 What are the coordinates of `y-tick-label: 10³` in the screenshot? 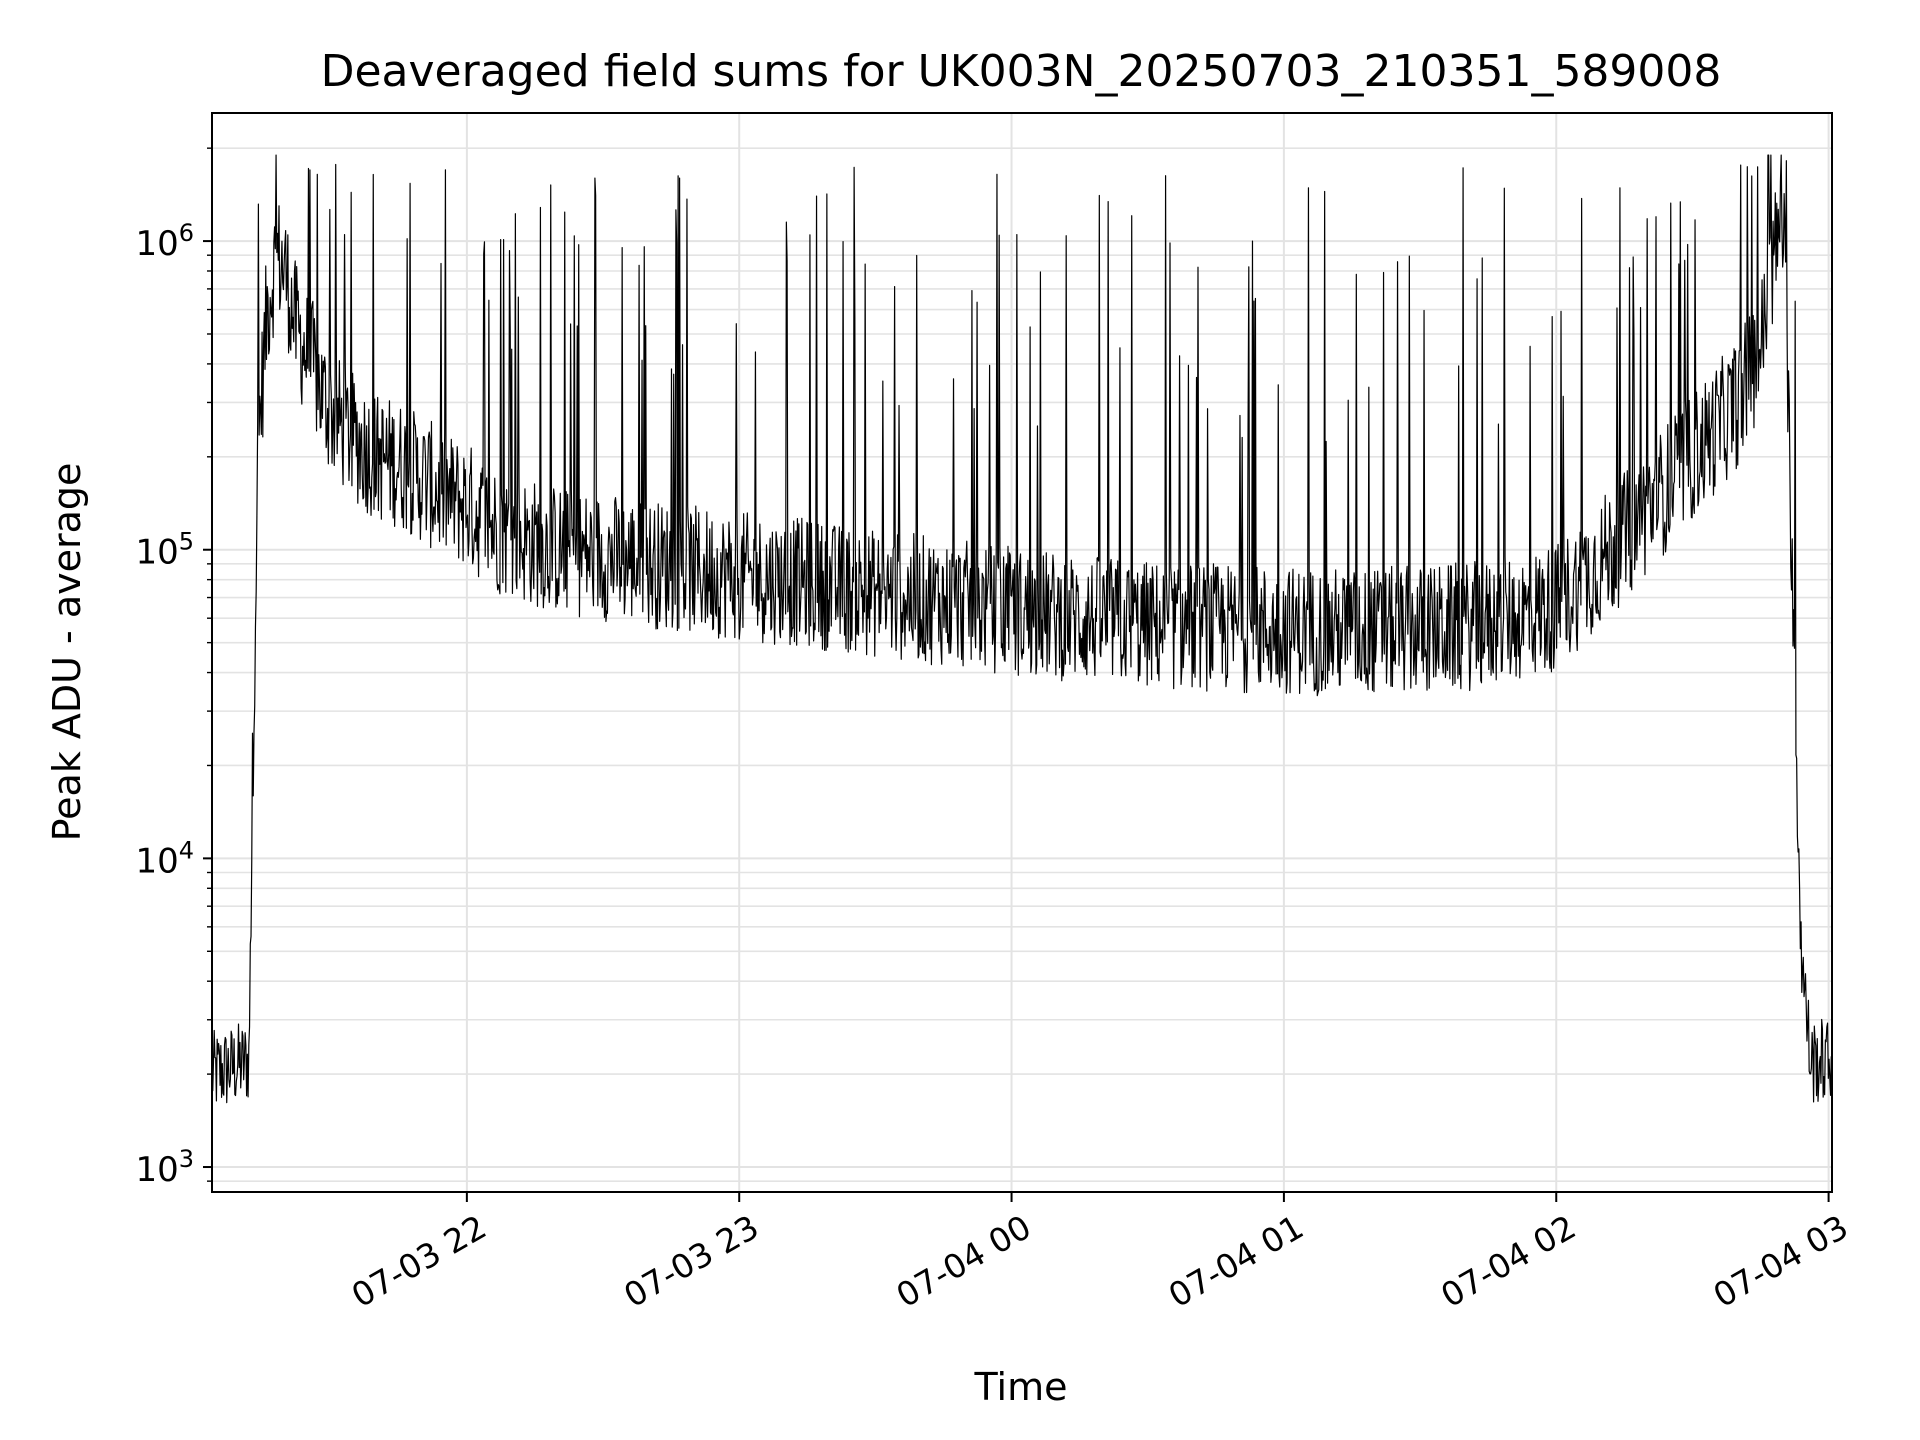 It's located at (164, 1167).